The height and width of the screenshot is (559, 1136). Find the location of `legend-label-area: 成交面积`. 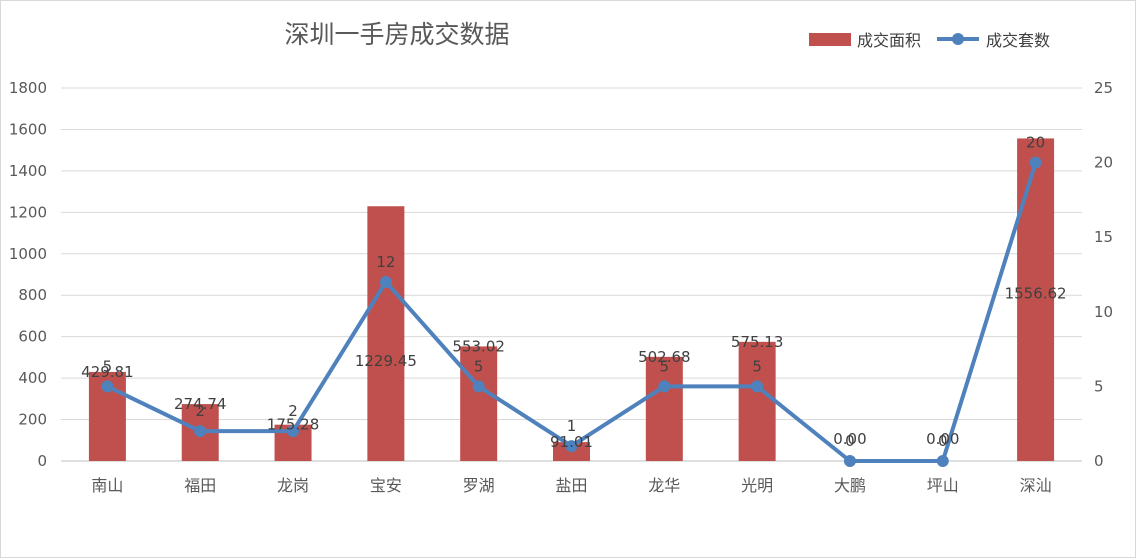

legend-label-area: 成交面积 is located at coordinates (889, 40).